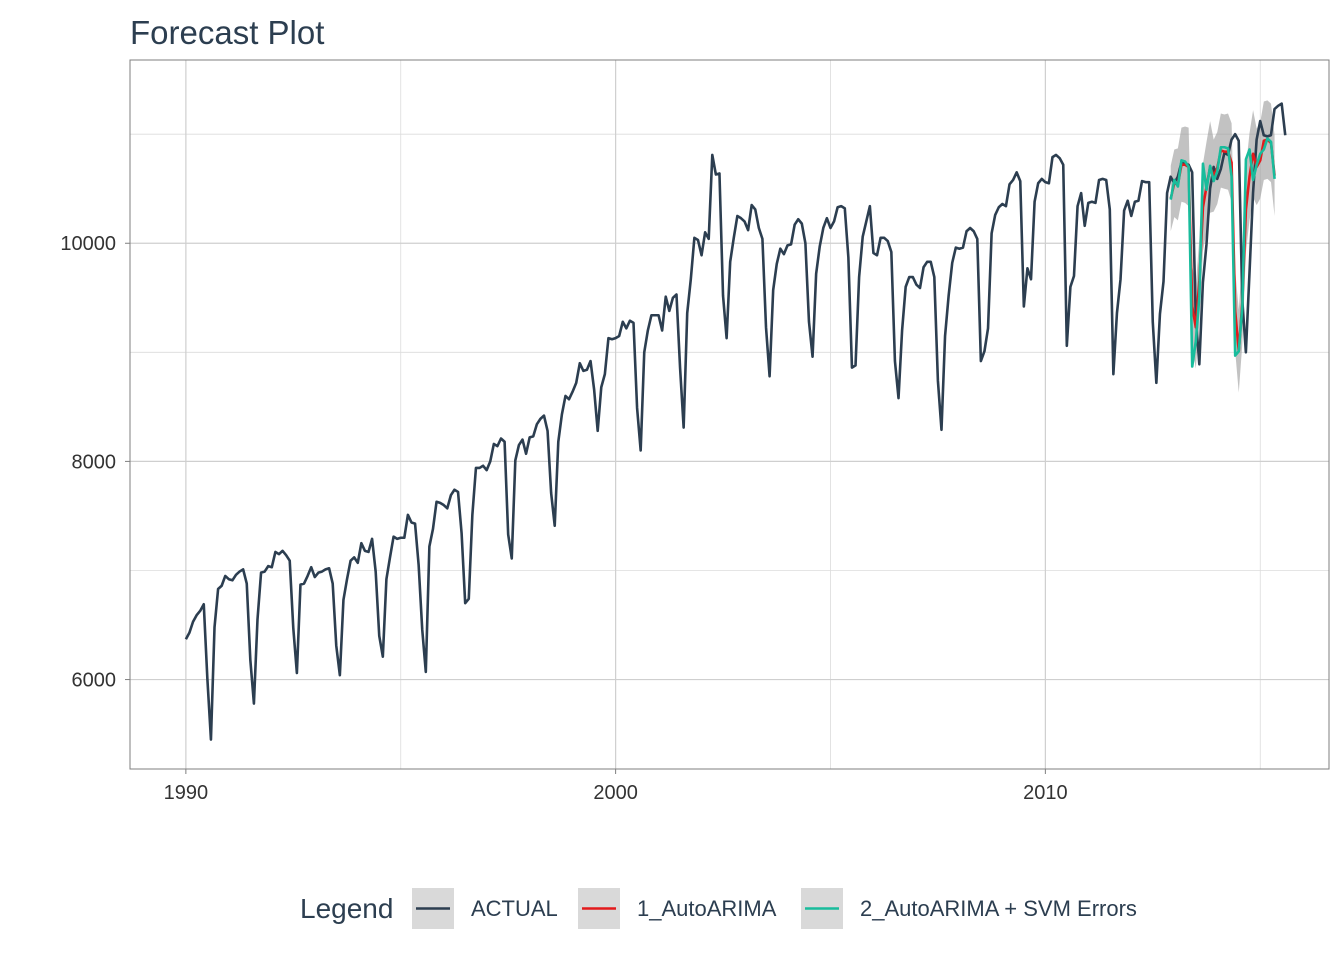 This screenshot has height=960, width=1344. I want to click on legend-label: 1_AutoARIMA, so click(707, 908).